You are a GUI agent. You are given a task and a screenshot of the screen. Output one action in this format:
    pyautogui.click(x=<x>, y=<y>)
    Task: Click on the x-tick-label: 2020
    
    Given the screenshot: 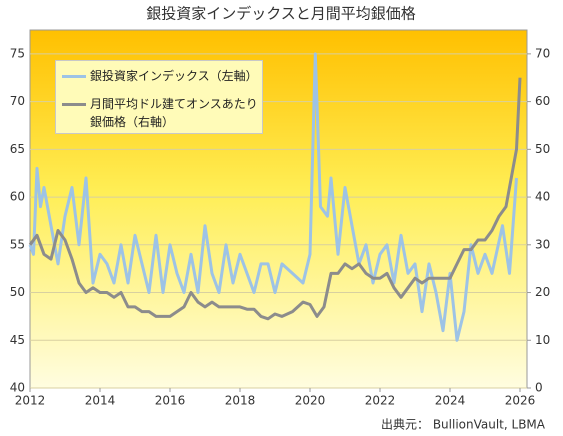 What is the action you would take?
    pyautogui.click(x=310, y=401)
    